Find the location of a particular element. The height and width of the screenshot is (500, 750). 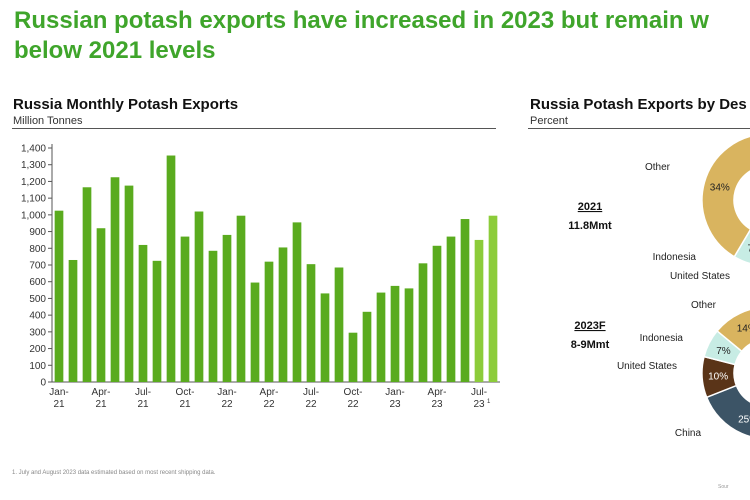

donut-total-label: 8-9Mmt is located at coordinates (590, 345).